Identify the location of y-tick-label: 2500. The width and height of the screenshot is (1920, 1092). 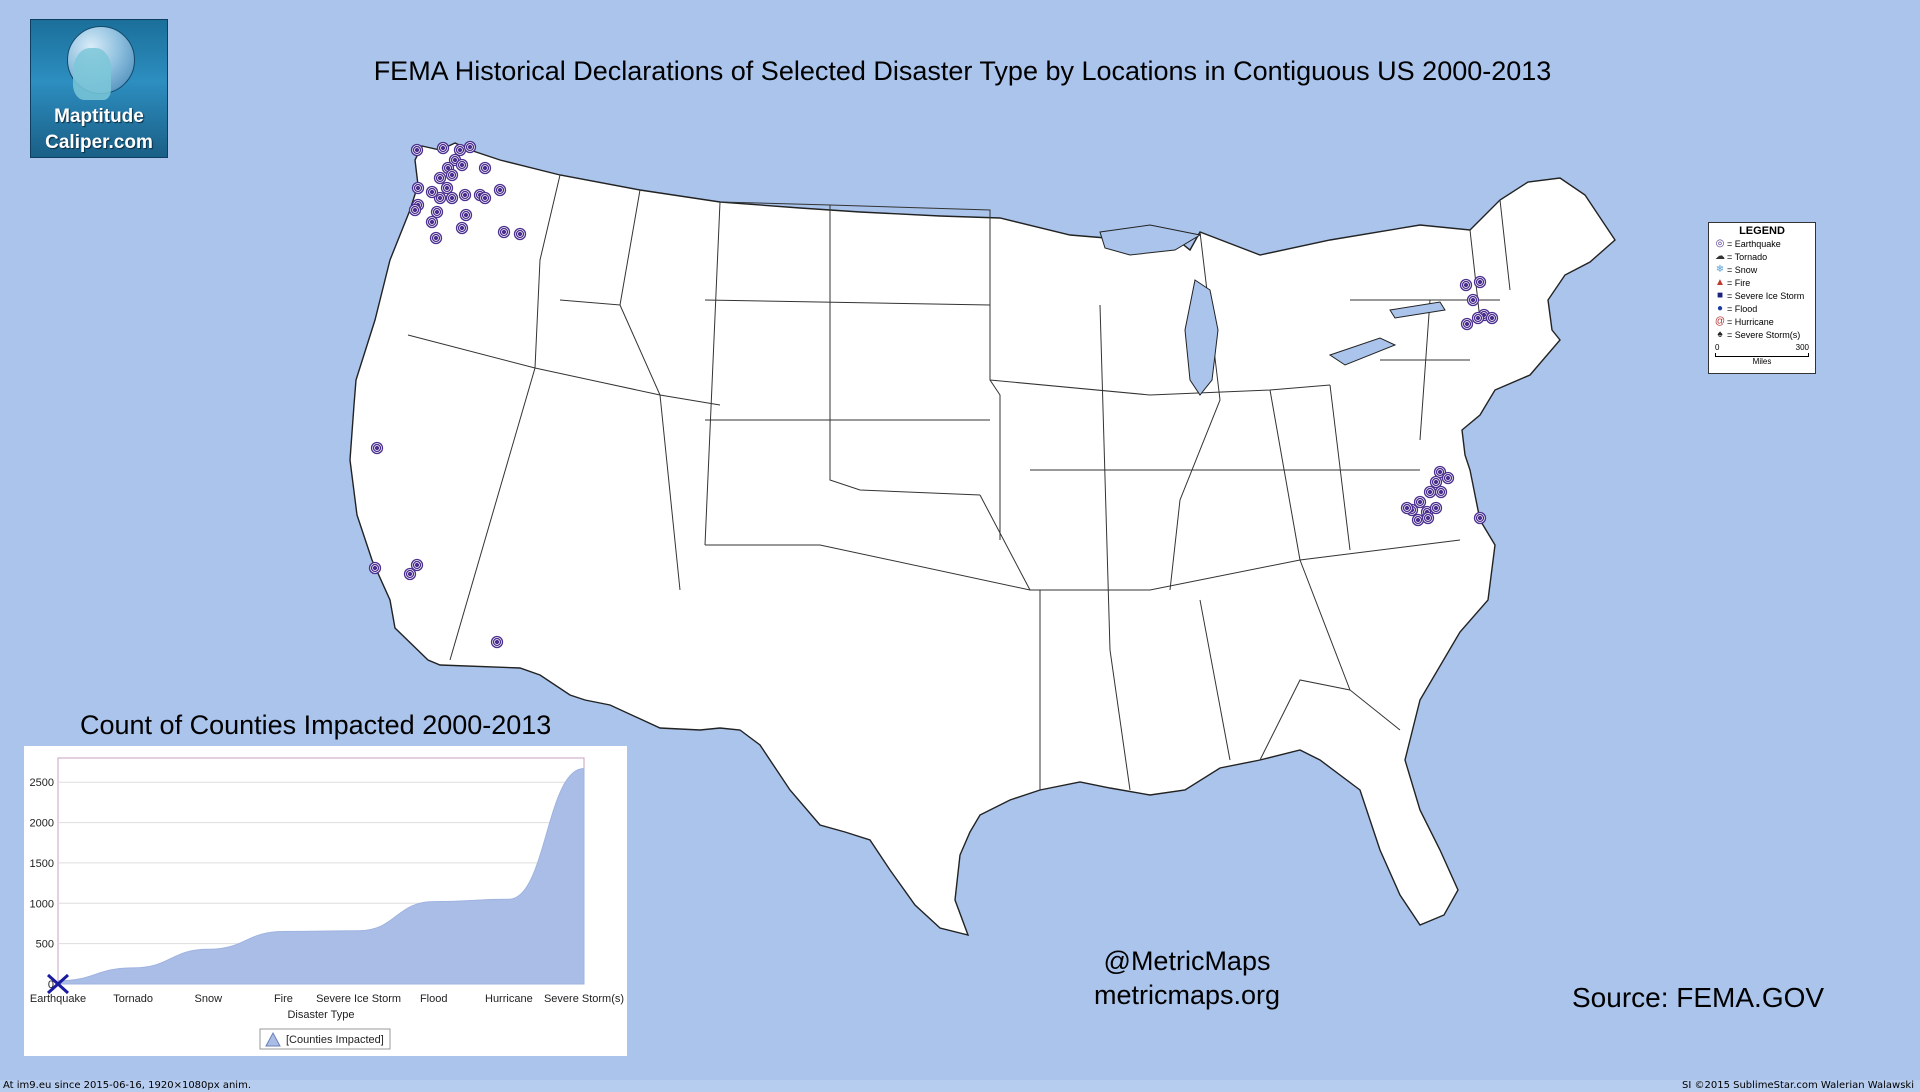
(42, 783).